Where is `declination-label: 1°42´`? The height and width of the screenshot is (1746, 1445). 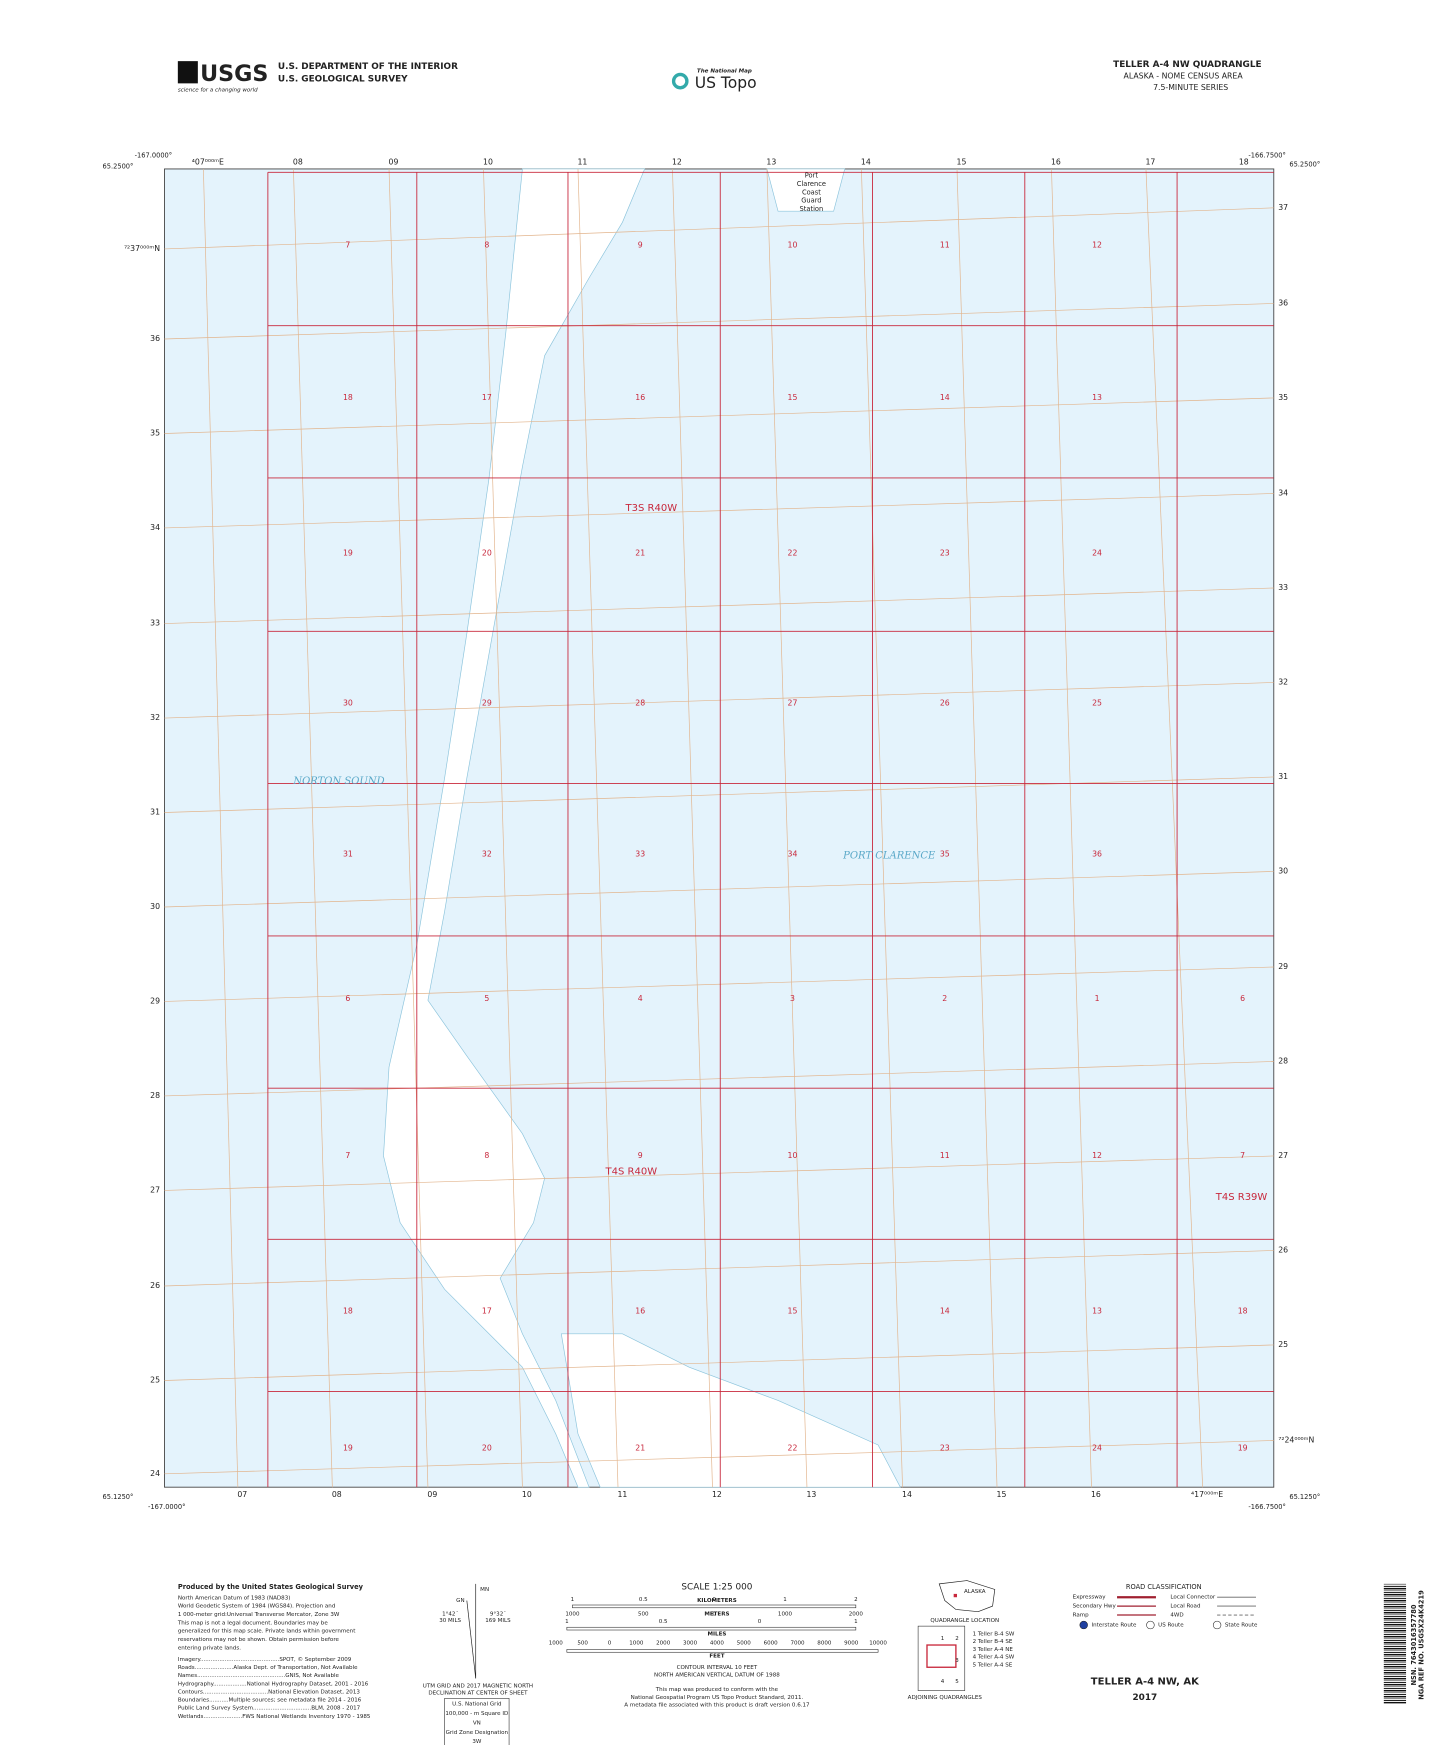
declination-label: 1°42´ is located at coordinates (450, 1614).